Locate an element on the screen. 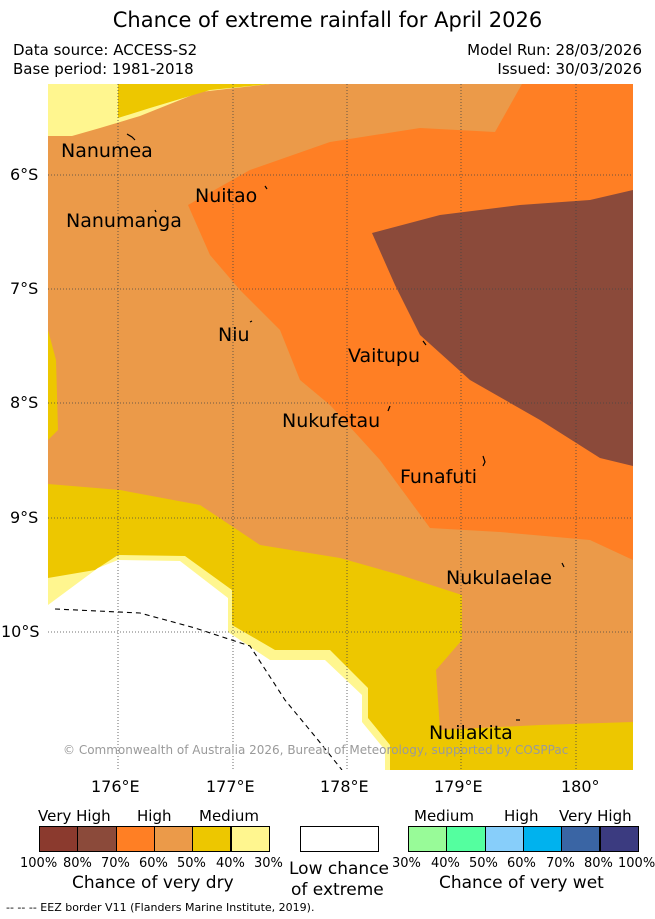 The image size is (655, 919). wet-category-high: High is located at coordinates (521, 816).